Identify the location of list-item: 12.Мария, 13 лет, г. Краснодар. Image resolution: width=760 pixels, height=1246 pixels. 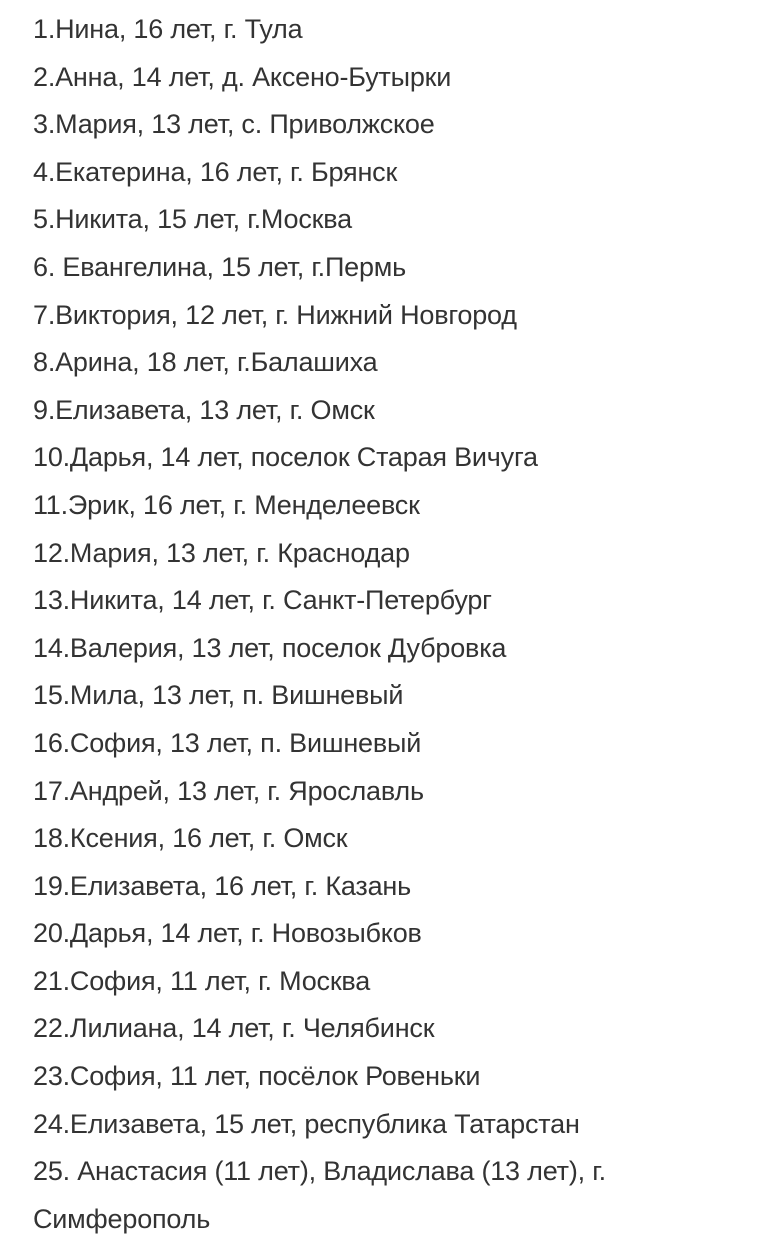
(221, 552).